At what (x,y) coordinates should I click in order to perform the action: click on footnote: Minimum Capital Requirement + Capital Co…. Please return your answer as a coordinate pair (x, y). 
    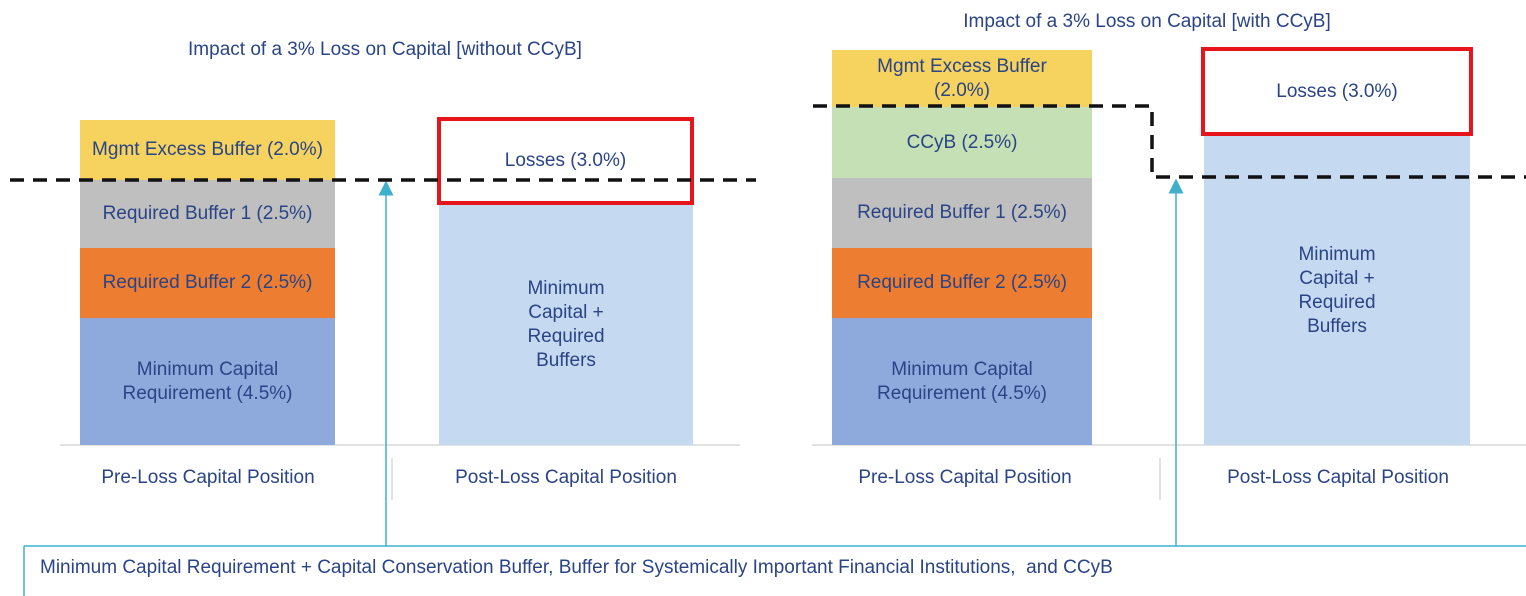
    Looking at the image, I should click on (576, 567).